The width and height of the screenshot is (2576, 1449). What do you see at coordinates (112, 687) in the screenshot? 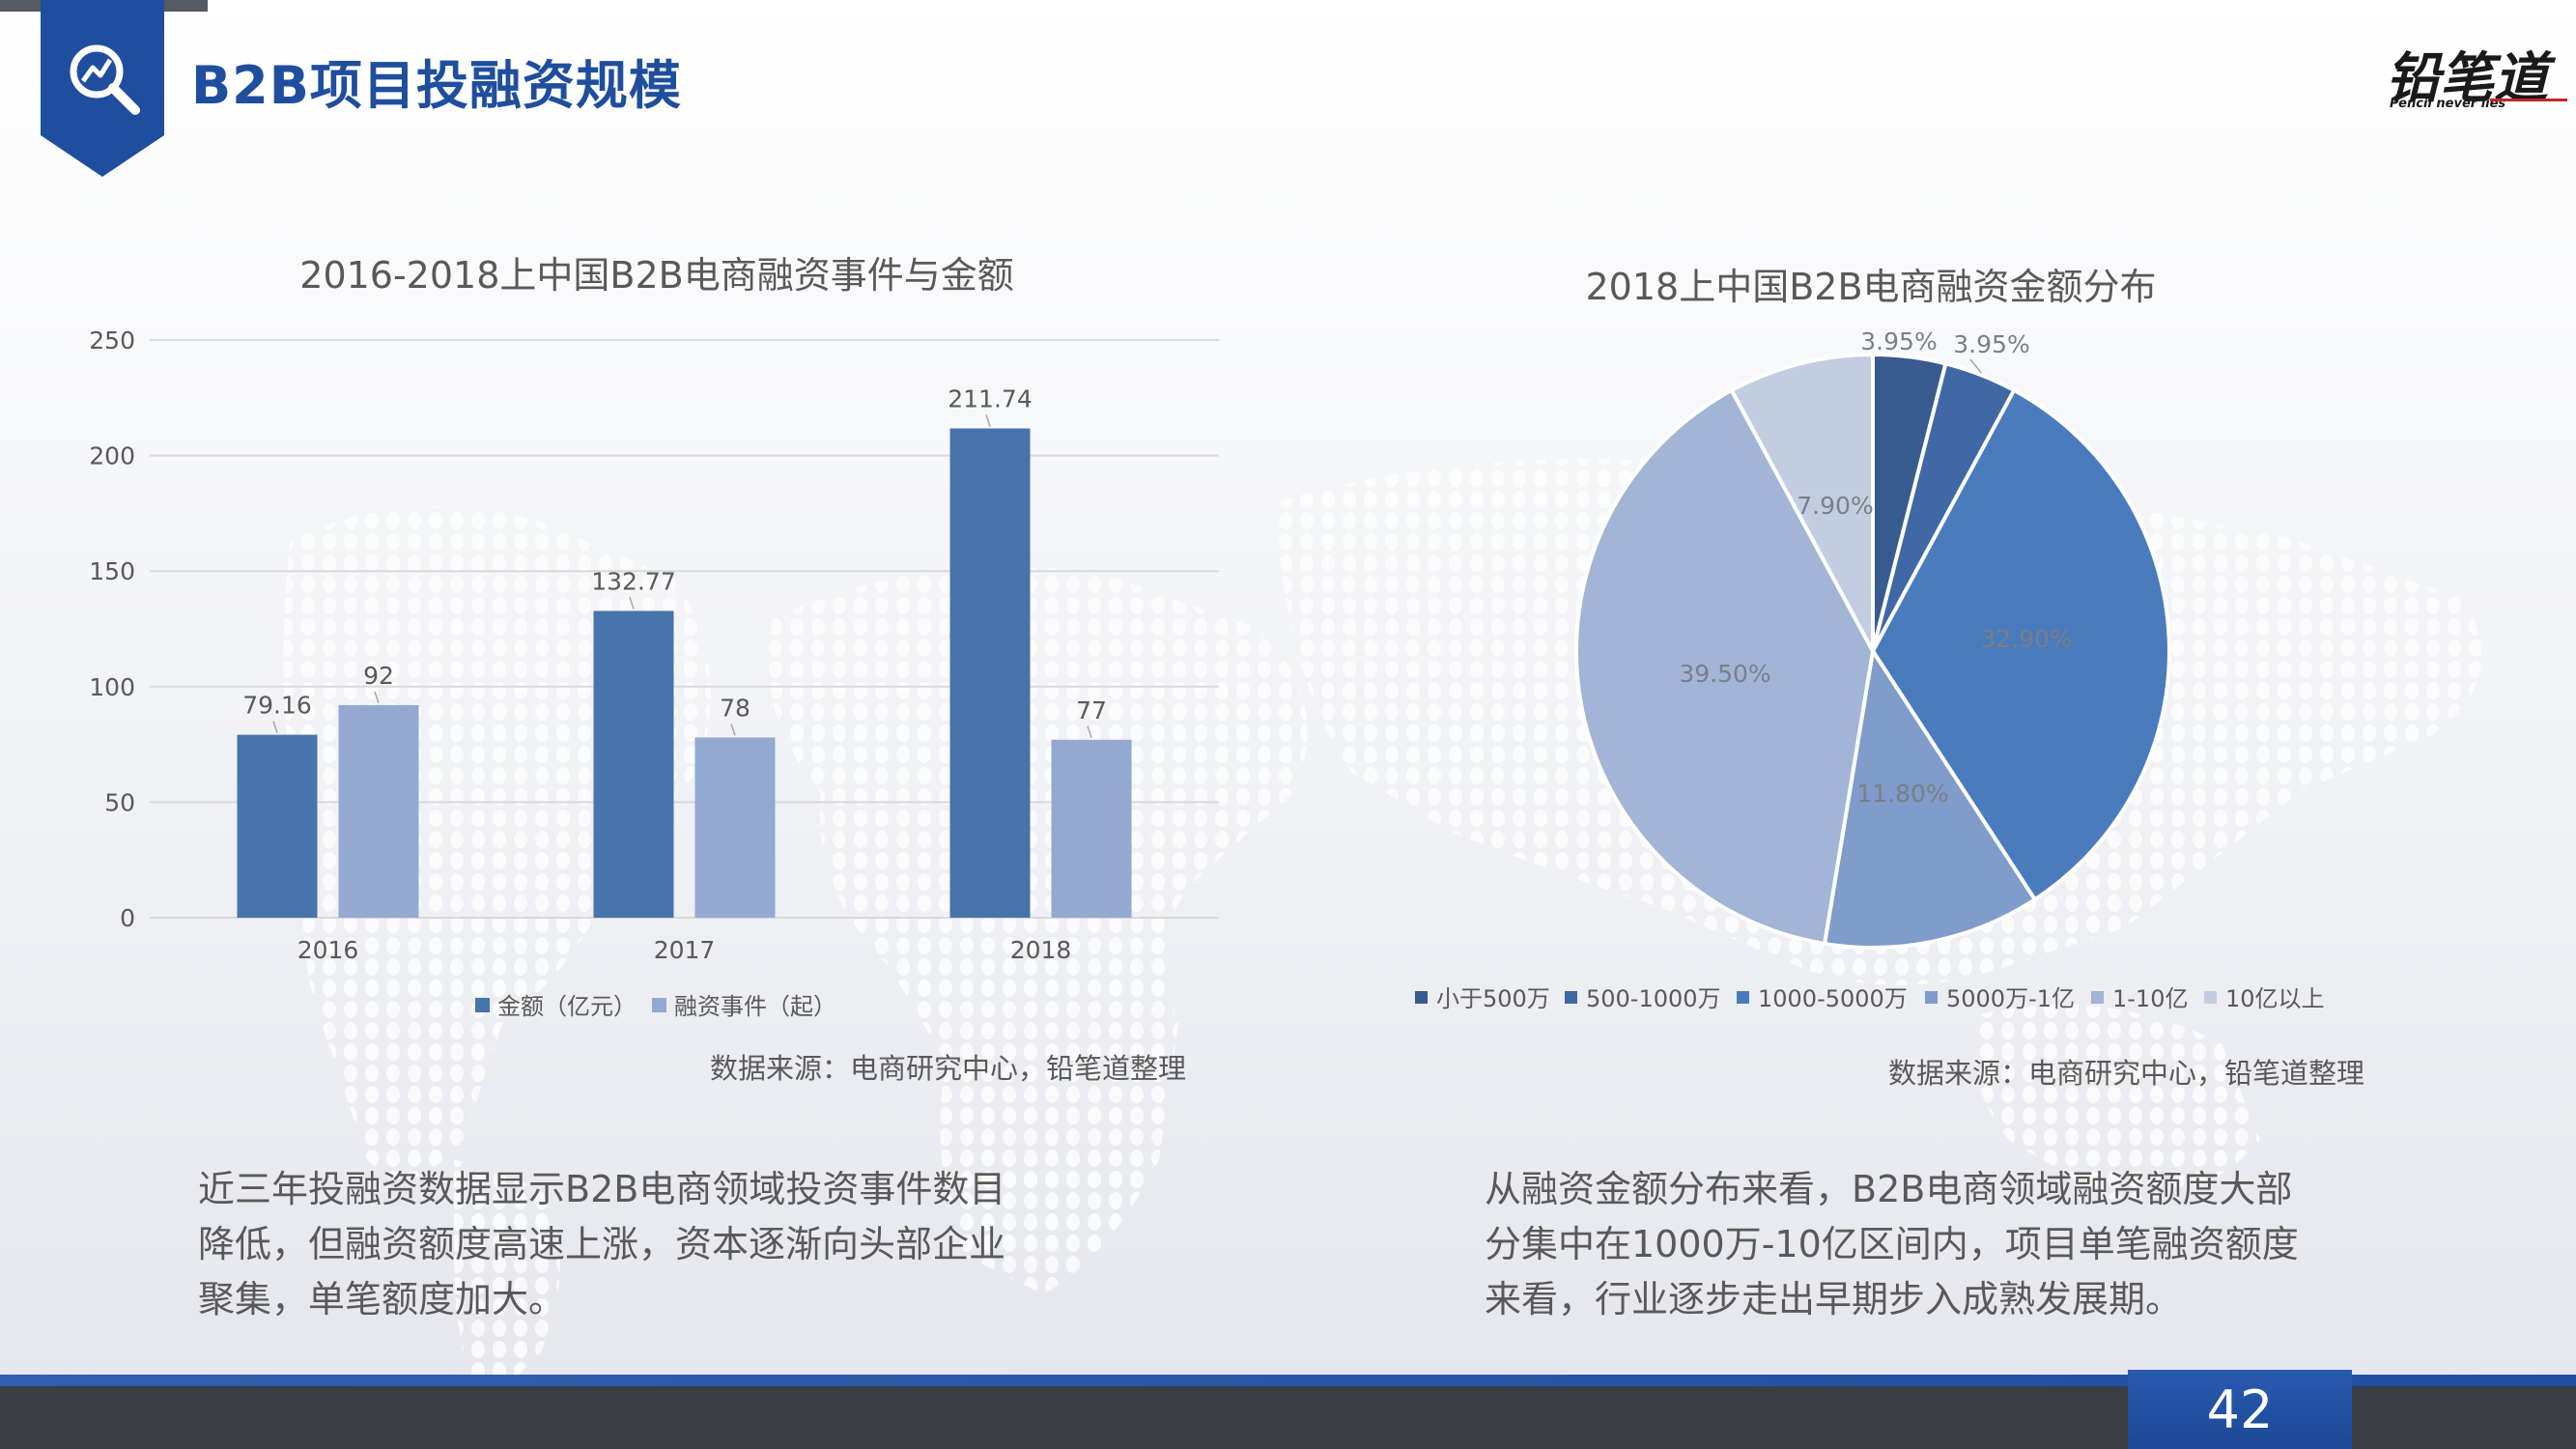
I see `y-tick-label: 100` at bounding box center [112, 687].